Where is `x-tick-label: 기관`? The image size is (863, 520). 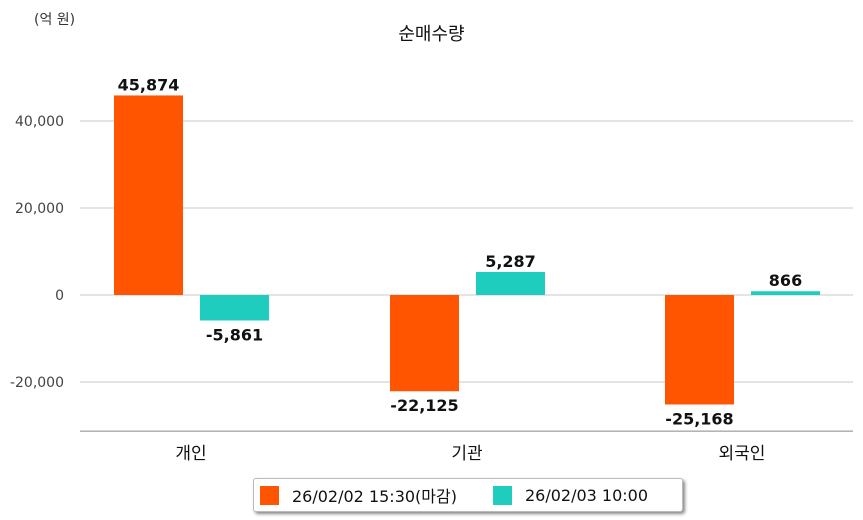
x-tick-label: 기관 is located at coordinates (466, 454).